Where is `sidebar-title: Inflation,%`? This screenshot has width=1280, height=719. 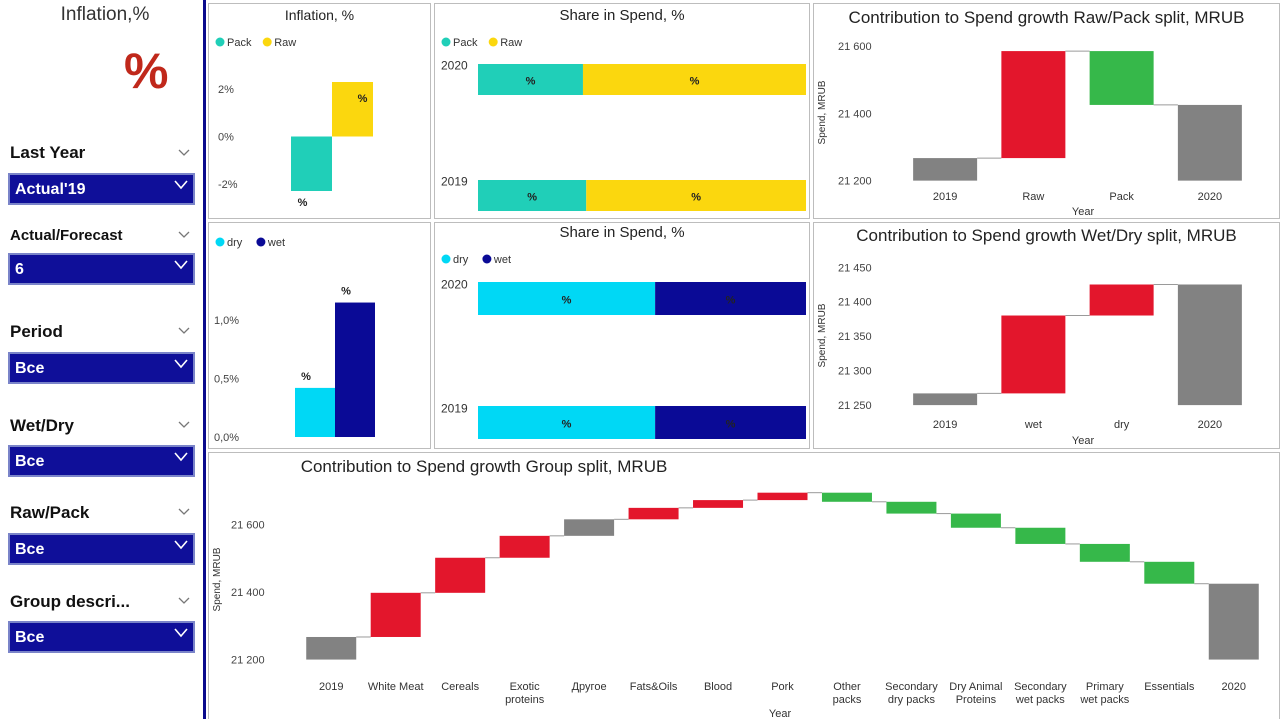
sidebar-title: Inflation,% is located at coordinates (105, 14).